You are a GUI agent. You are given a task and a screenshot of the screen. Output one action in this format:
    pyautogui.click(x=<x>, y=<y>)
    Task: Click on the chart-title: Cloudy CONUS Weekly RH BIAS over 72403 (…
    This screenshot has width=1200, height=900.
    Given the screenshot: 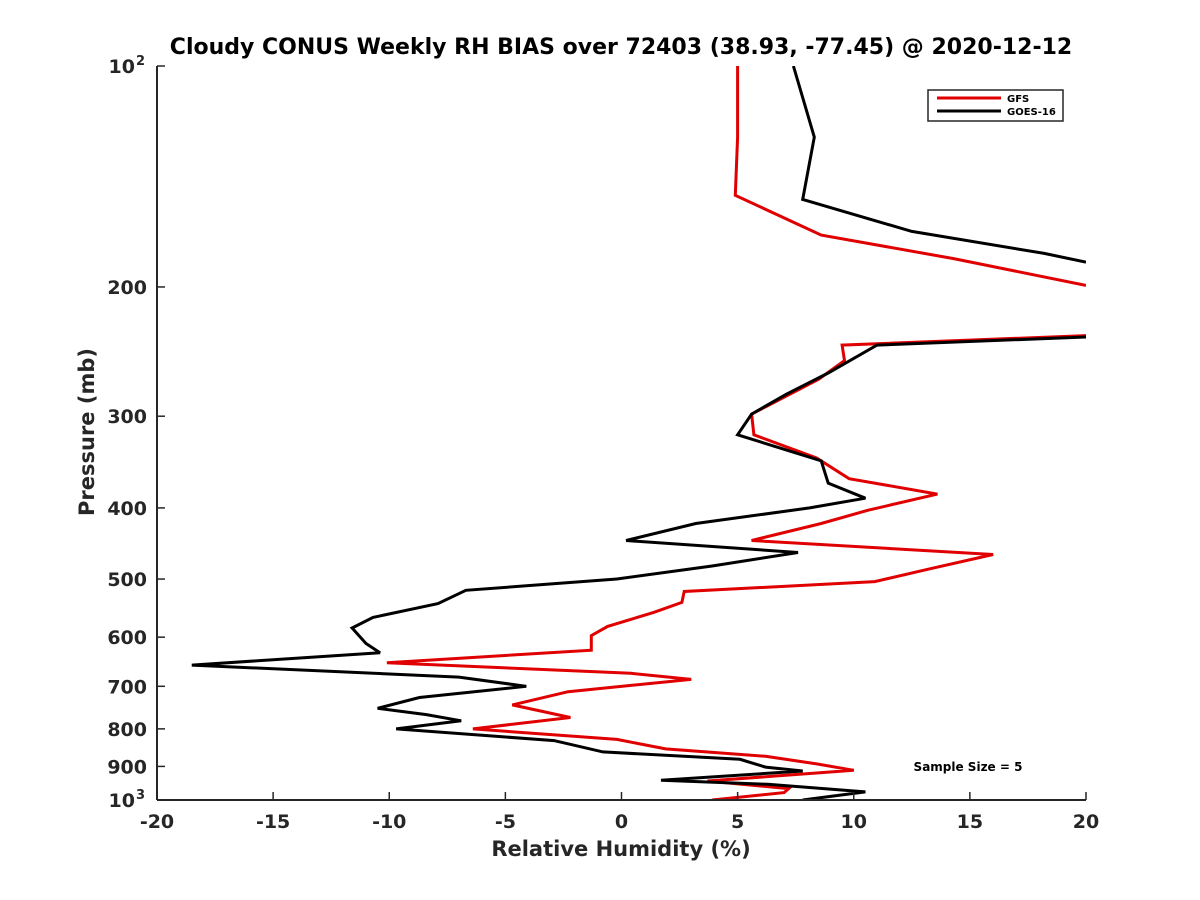 What is the action you would take?
    pyautogui.click(x=621, y=47)
    